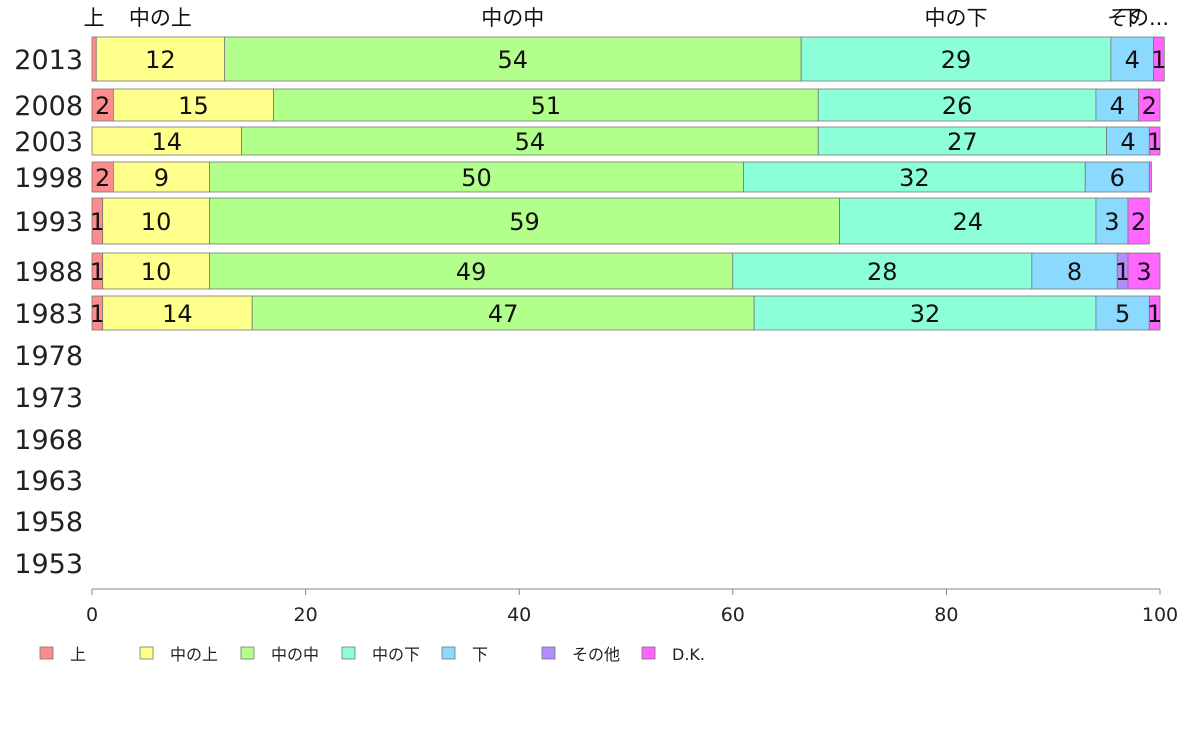 This screenshot has height=740, width=1188. Describe the element at coordinates (48, 222) in the screenshot. I see `y-tick-label-1993: 1993` at that location.